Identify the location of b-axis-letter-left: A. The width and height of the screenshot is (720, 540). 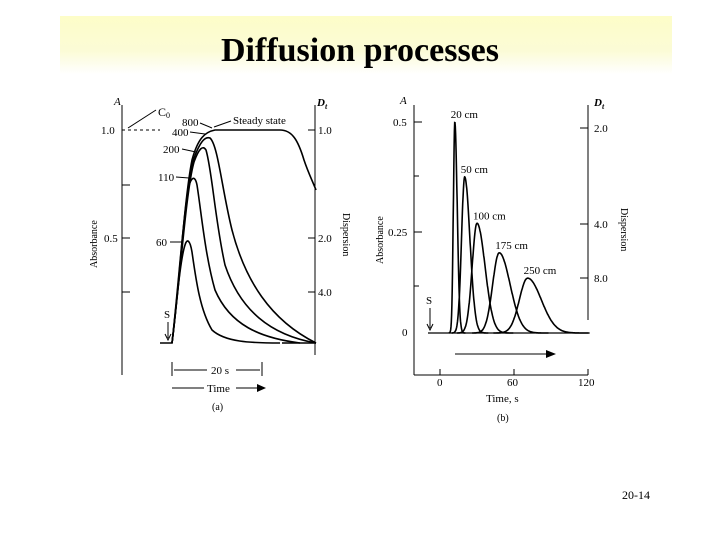
(403, 101).